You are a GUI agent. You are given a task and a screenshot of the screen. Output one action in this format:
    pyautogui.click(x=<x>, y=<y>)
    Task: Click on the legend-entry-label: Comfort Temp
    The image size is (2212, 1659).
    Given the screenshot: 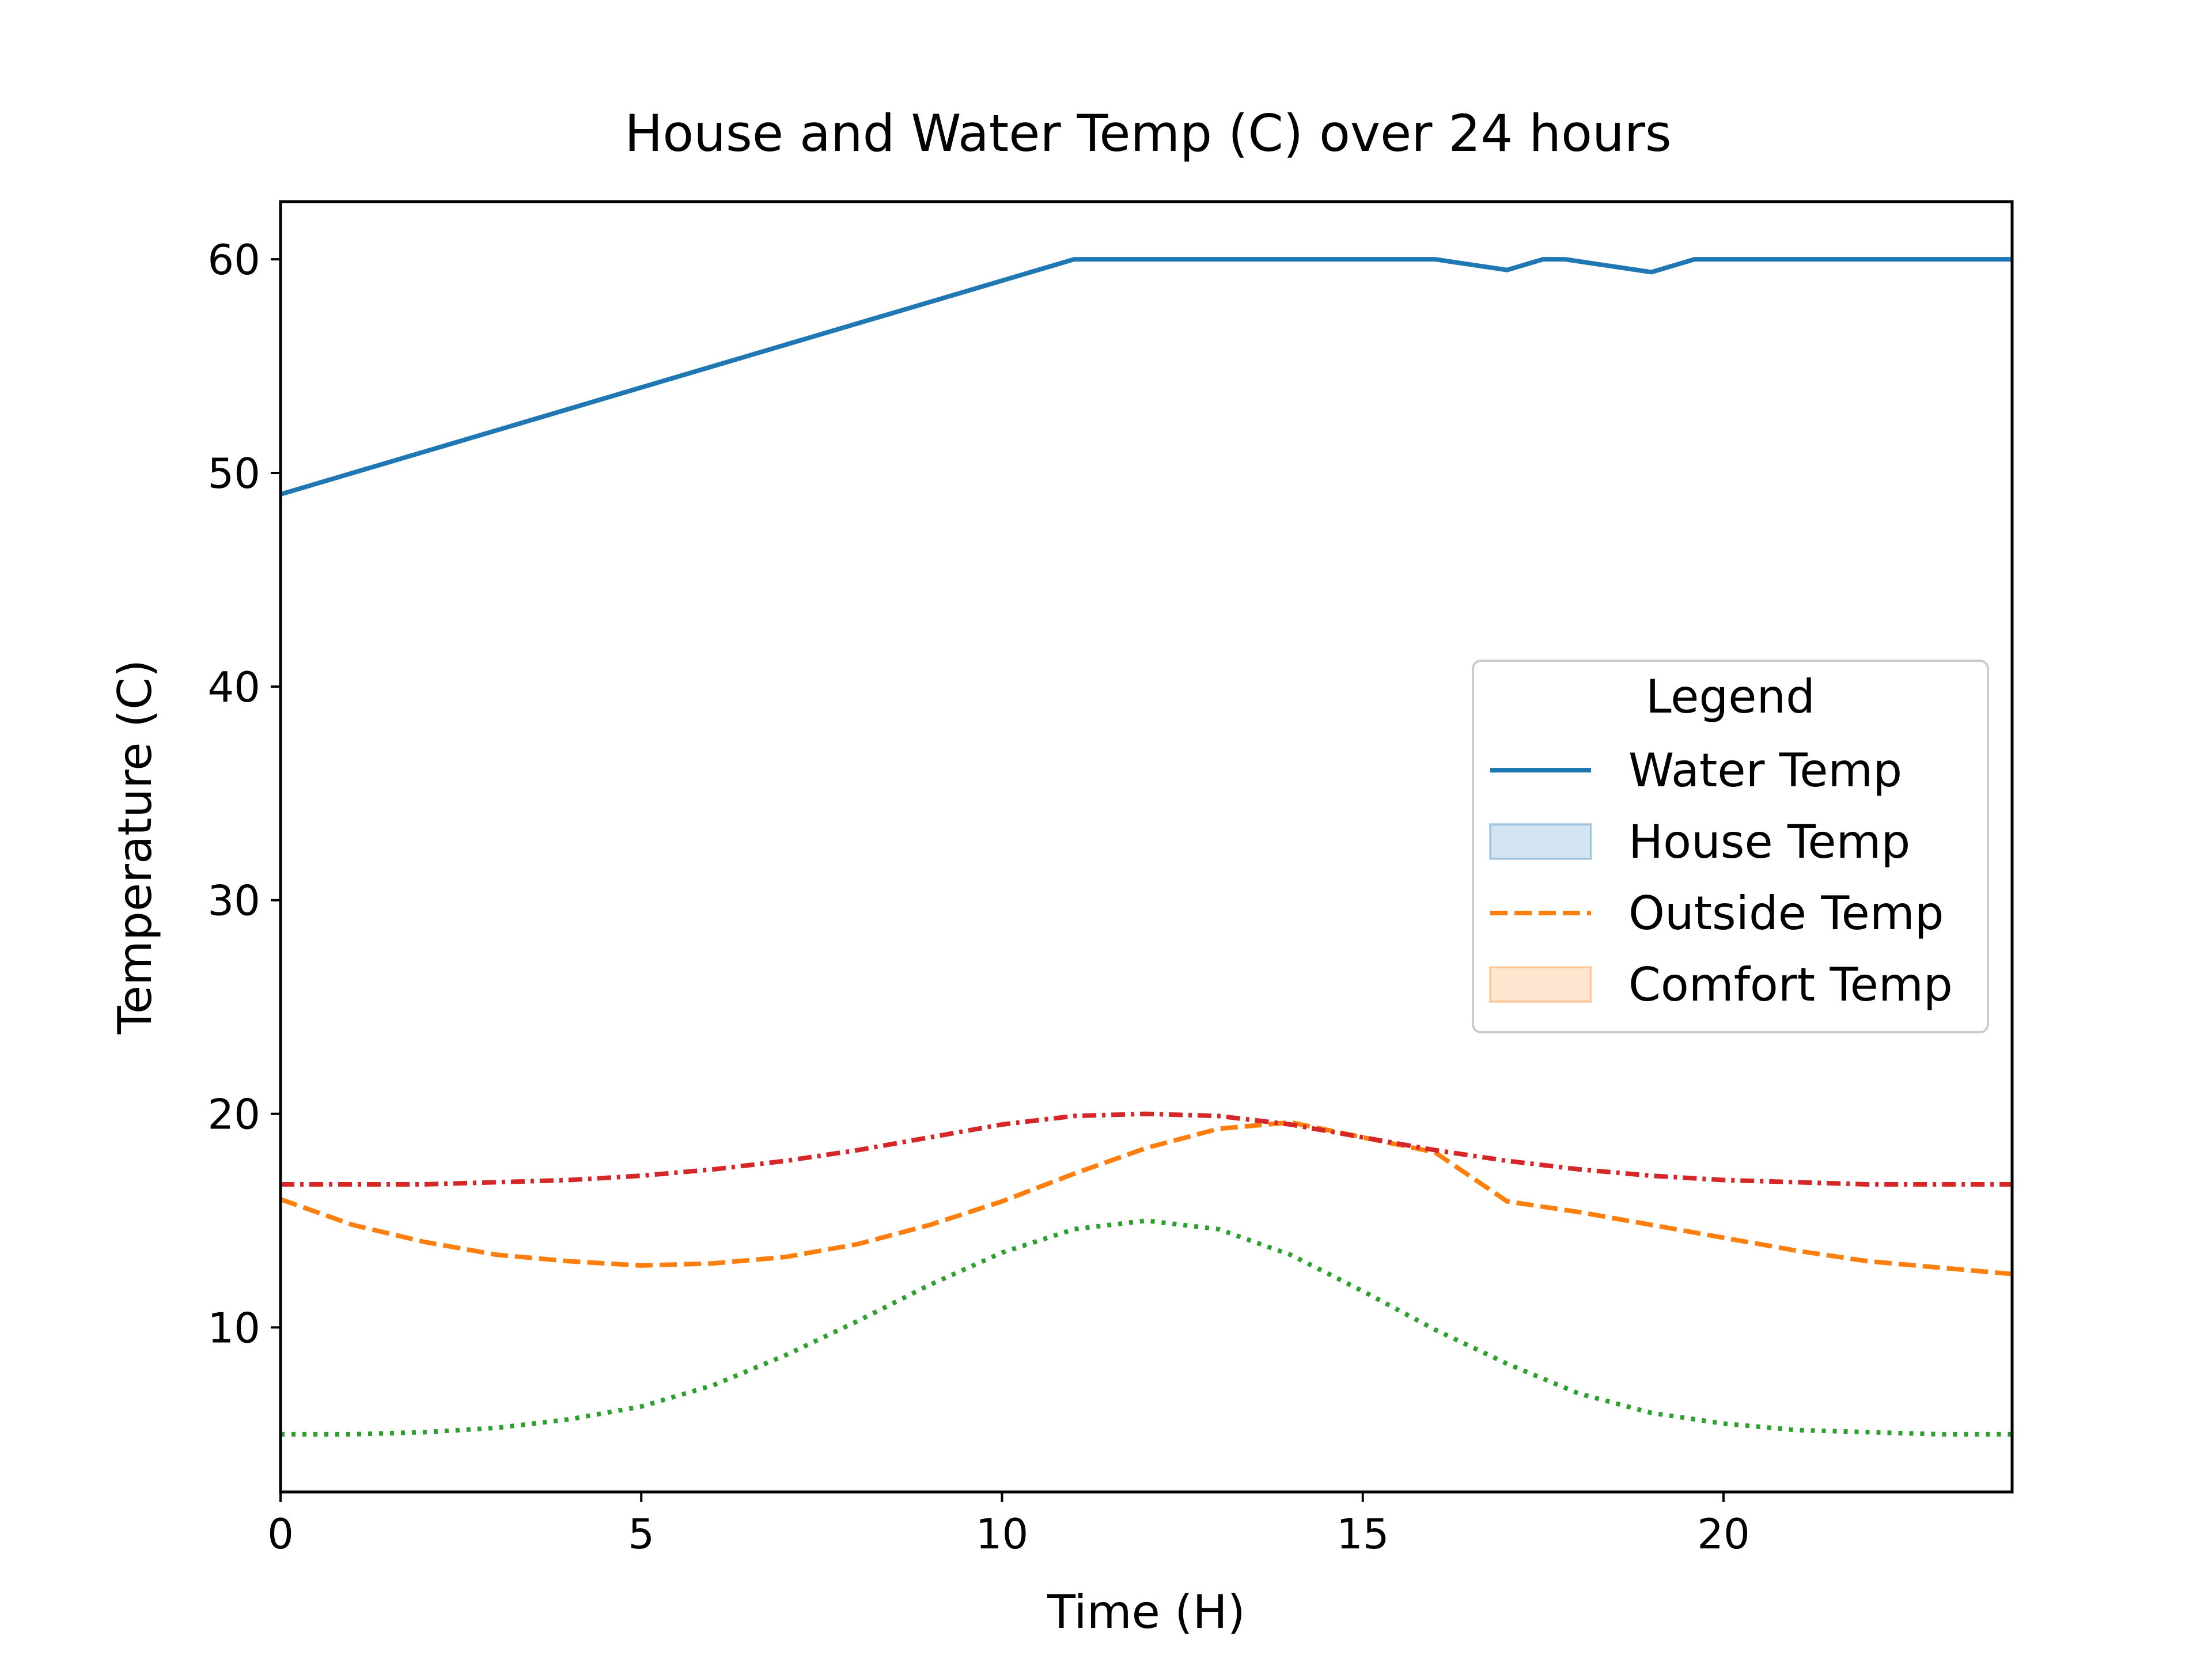 What is the action you would take?
    pyautogui.click(x=1790, y=985)
    